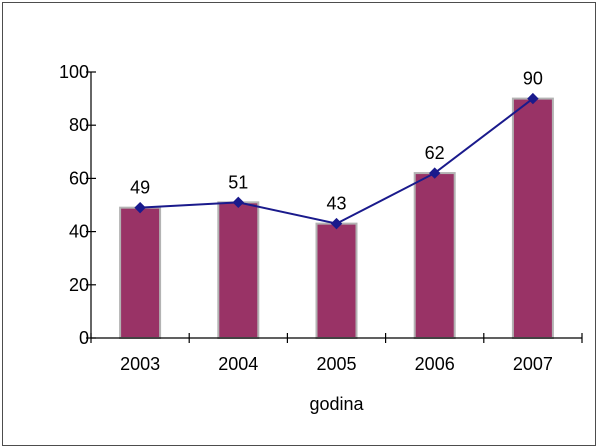 The image size is (598, 448). Describe the element at coordinates (84, 338) in the screenshot. I see `y-tick-label-0: 0` at that location.